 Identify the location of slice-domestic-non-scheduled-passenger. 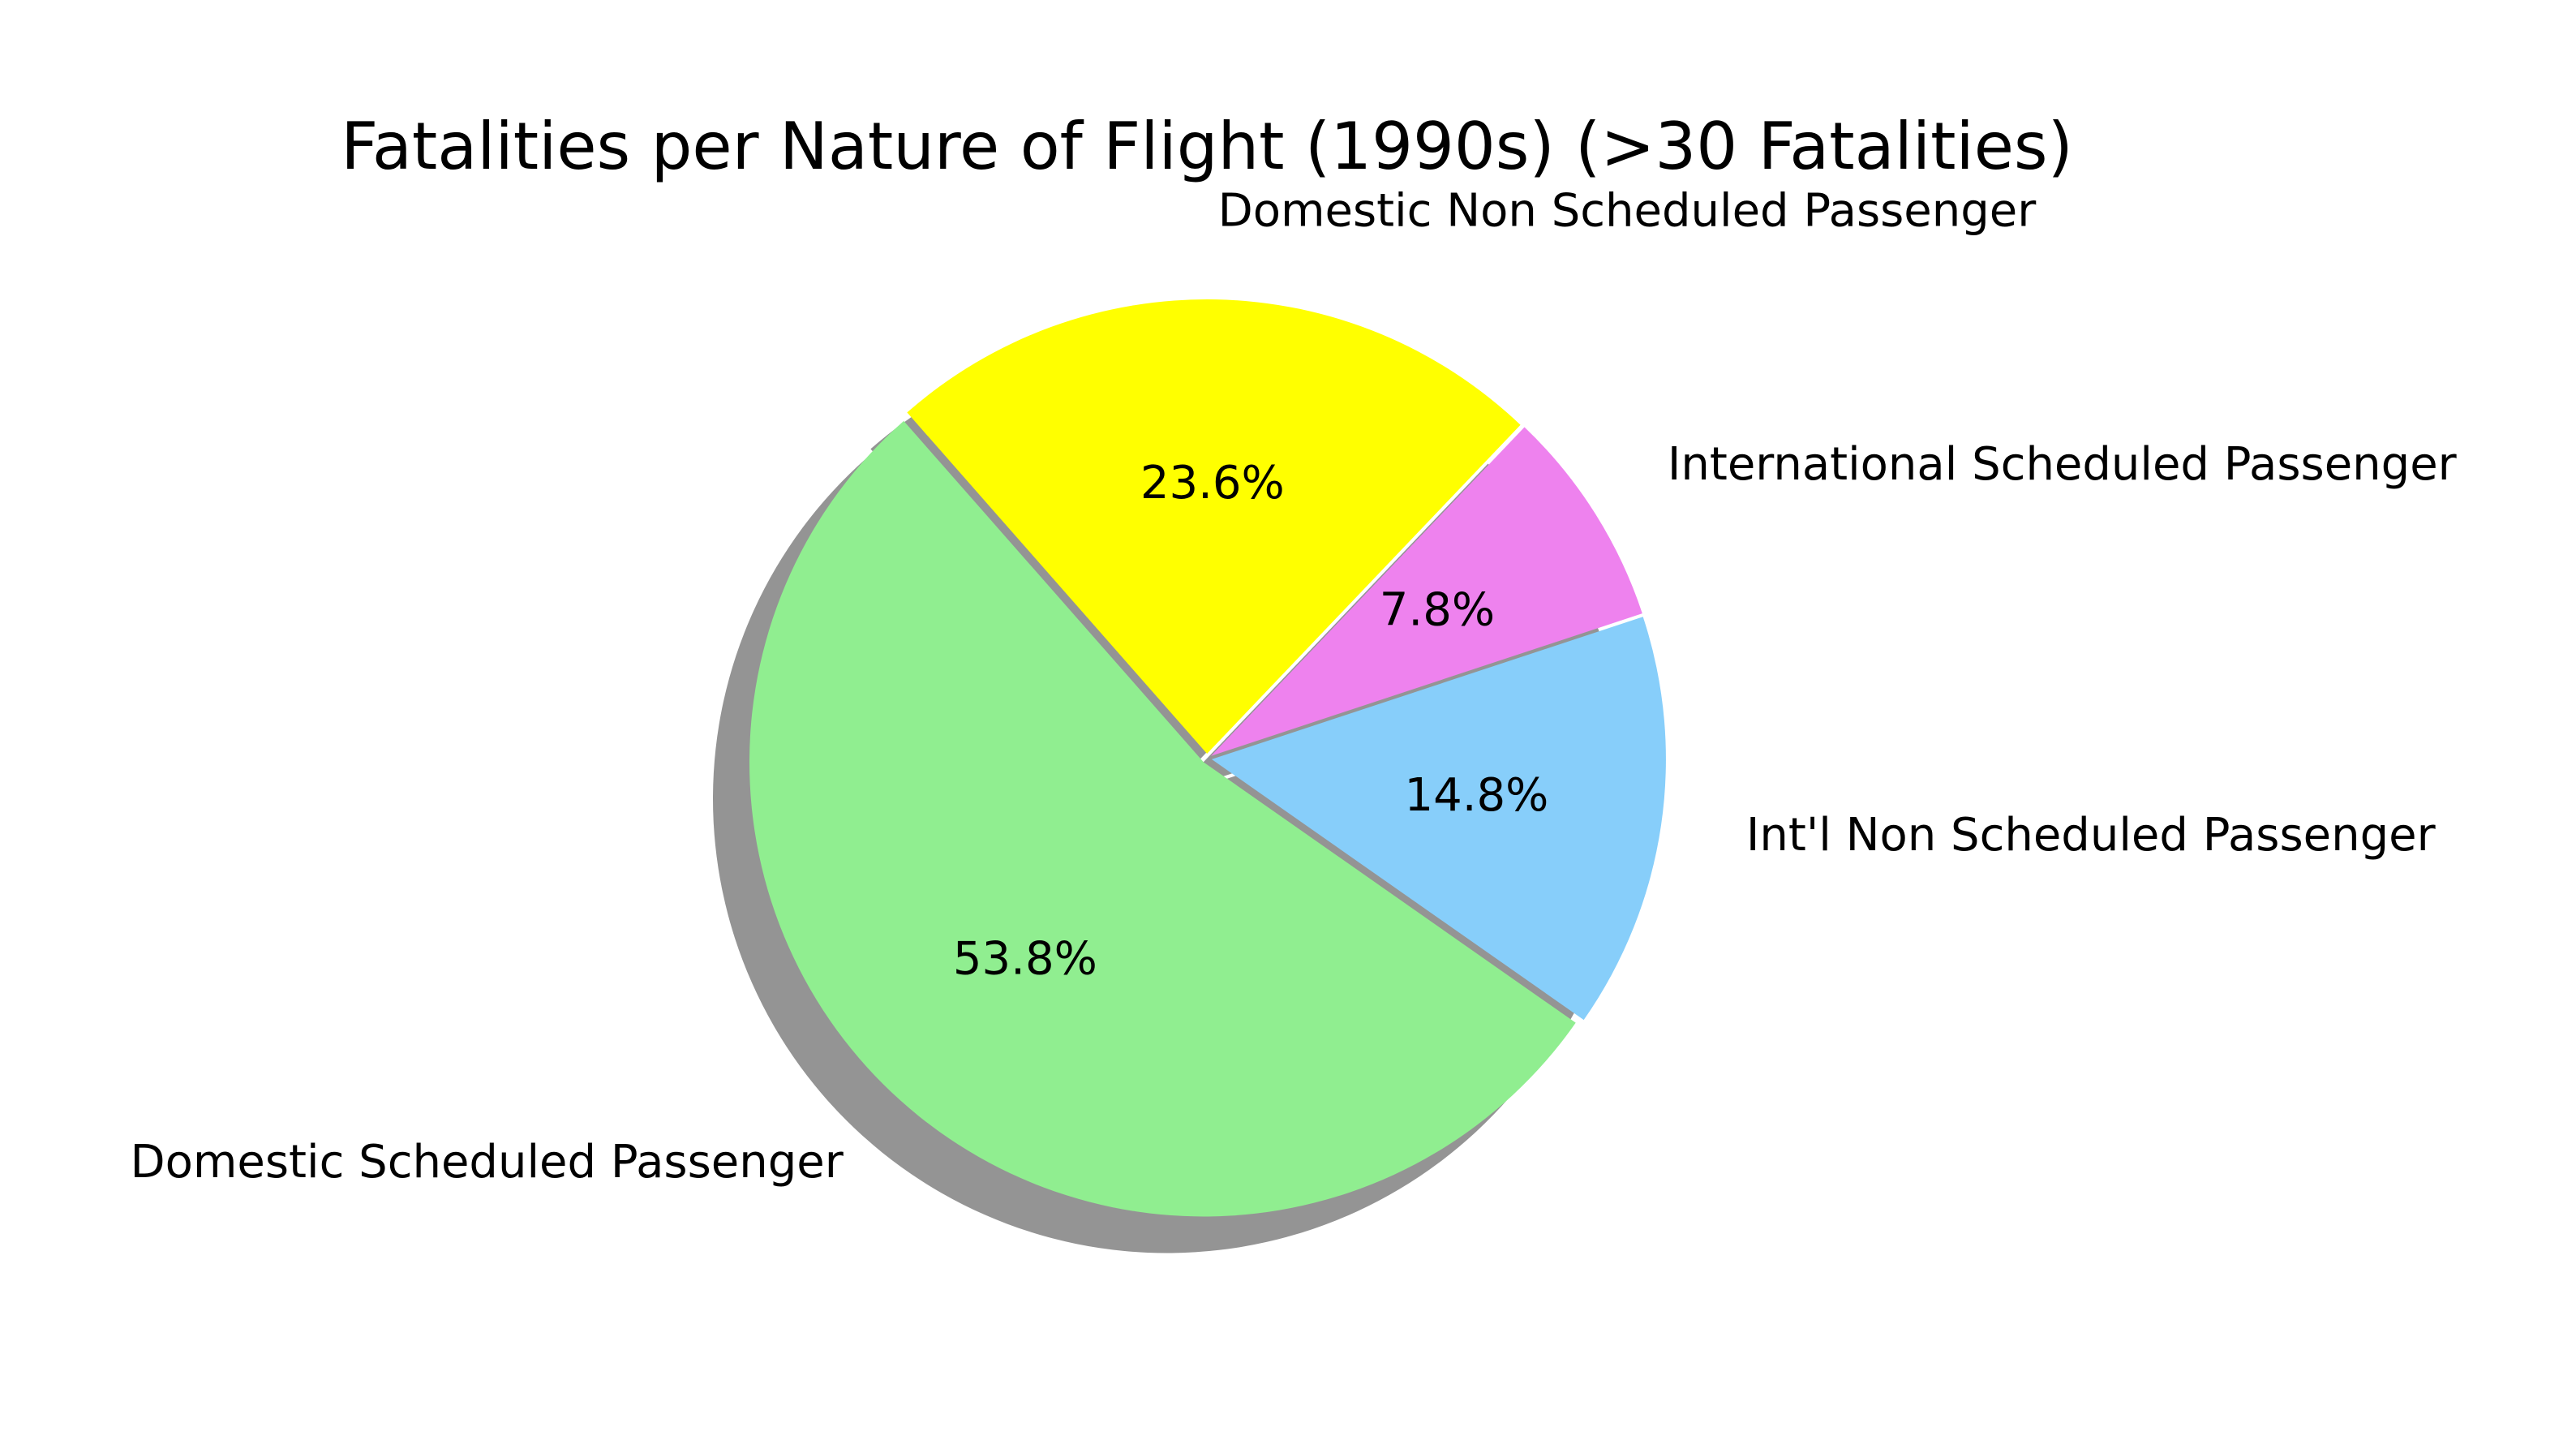
(1214, 527).